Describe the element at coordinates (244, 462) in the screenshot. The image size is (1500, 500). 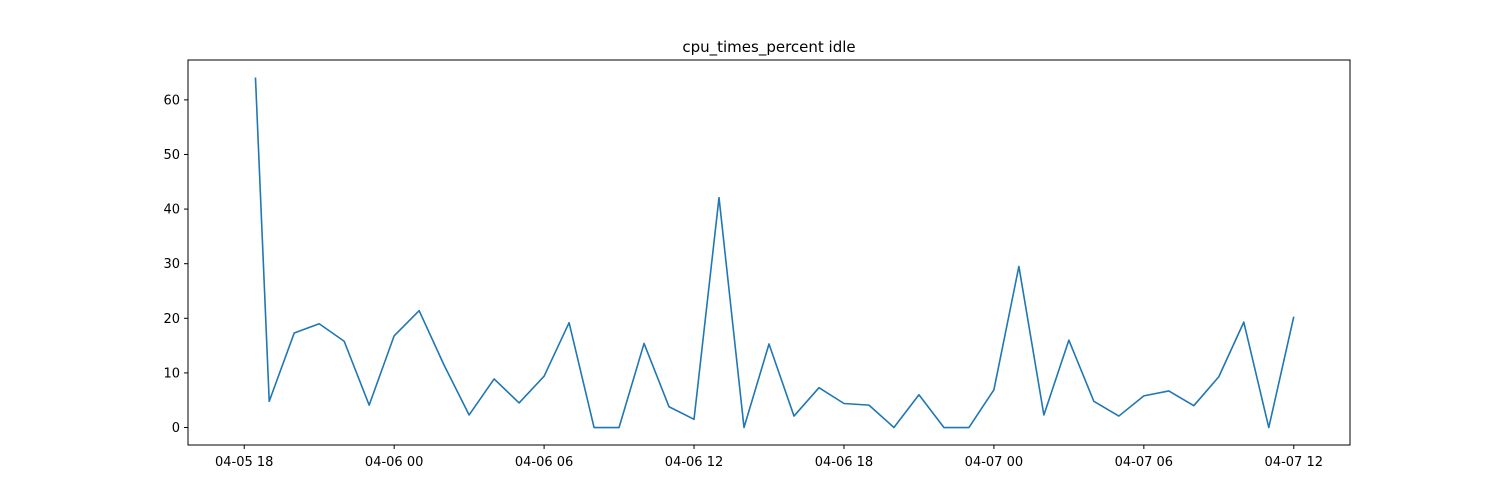
I see `x-tick-label: 04-05 18` at that location.